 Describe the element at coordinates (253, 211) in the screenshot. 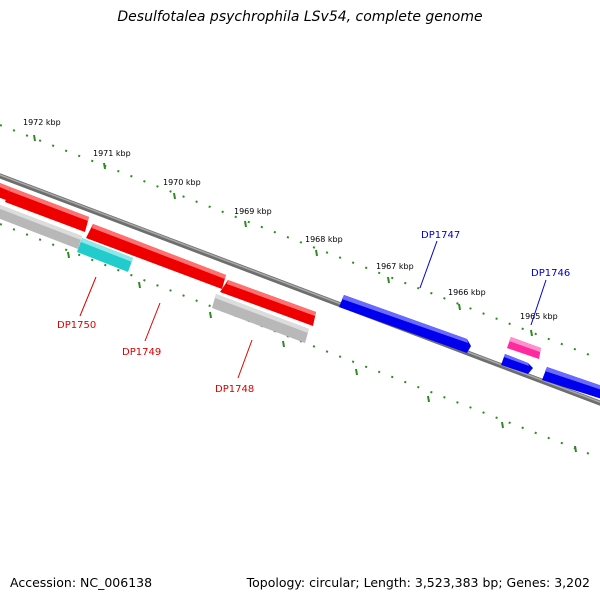

I see `scale-label-1969: 1969 kbp` at that location.